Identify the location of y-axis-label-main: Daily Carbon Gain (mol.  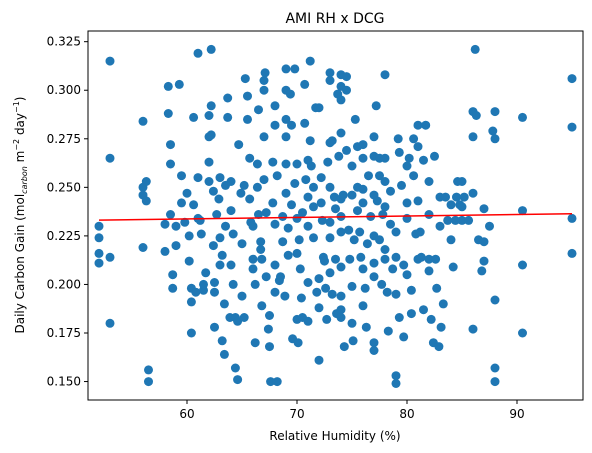
(20, 264).